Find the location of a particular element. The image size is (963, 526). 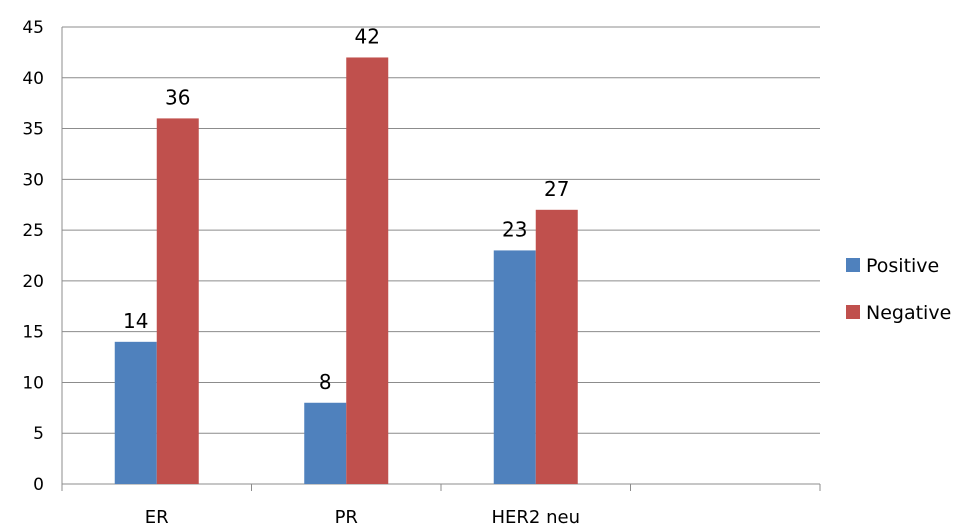

y-tick-label: 20 is located at coordinates (33, 282).